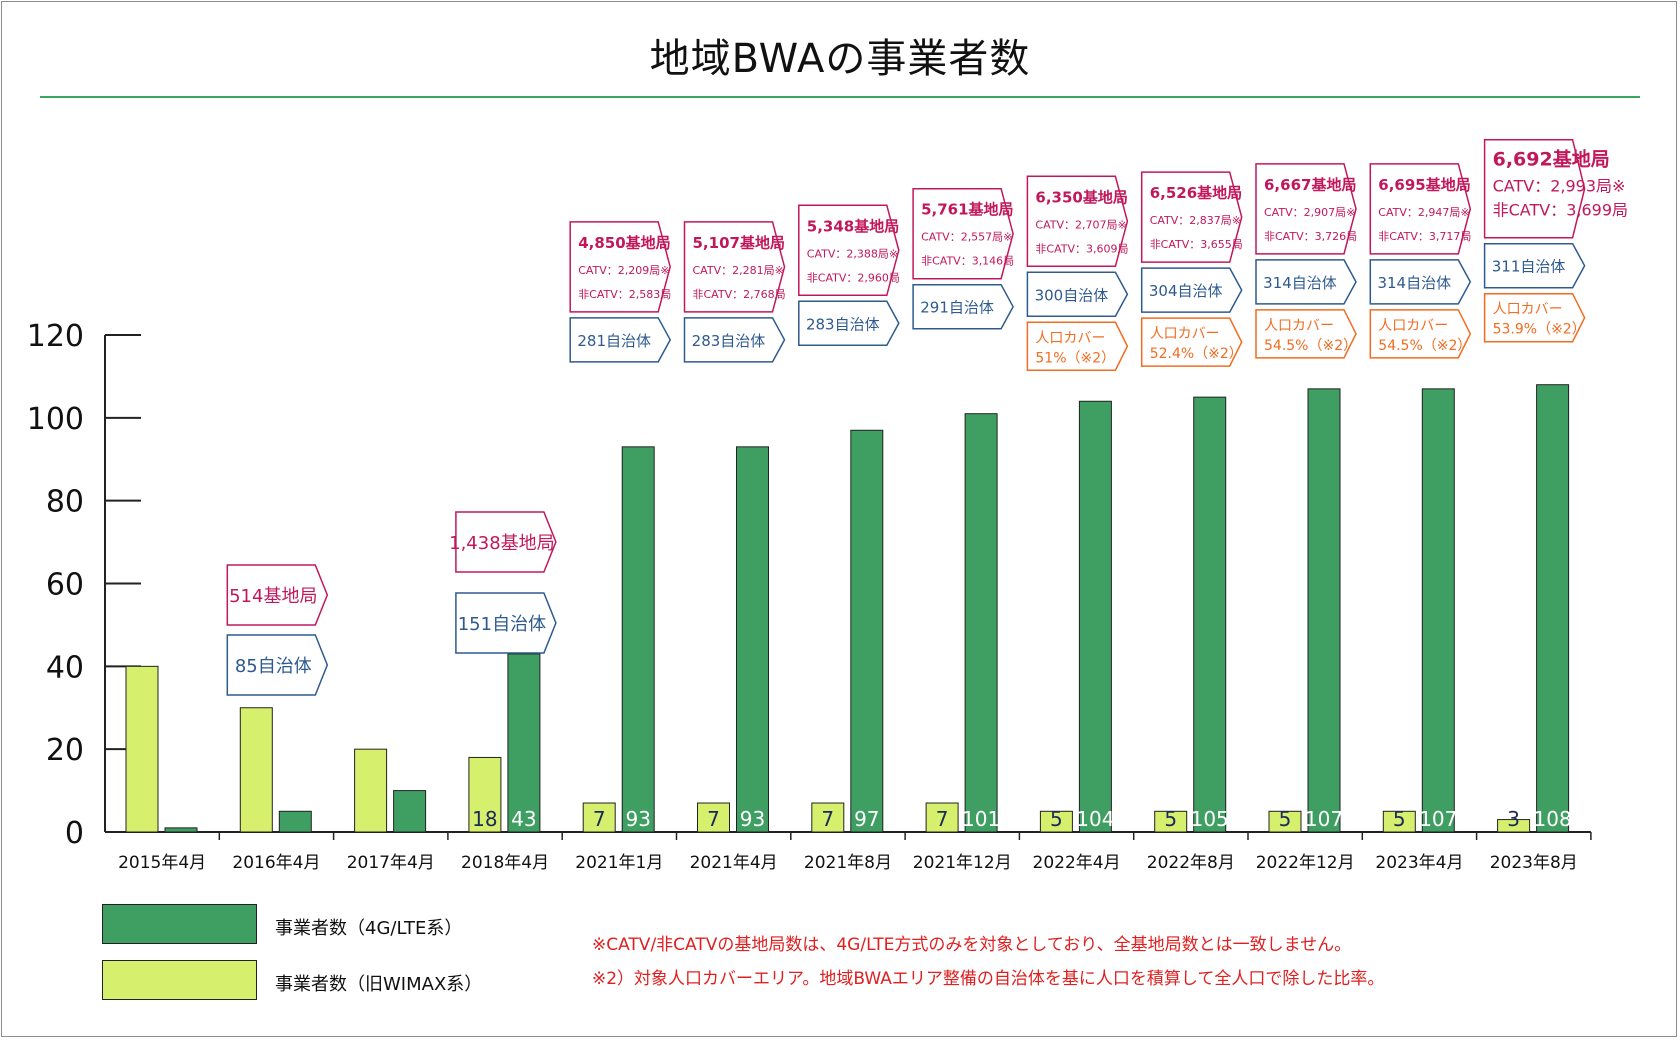  Describe the element at coordinates (179, 980) in the screenshot. I see `legend-swatch-wimax` at that location.